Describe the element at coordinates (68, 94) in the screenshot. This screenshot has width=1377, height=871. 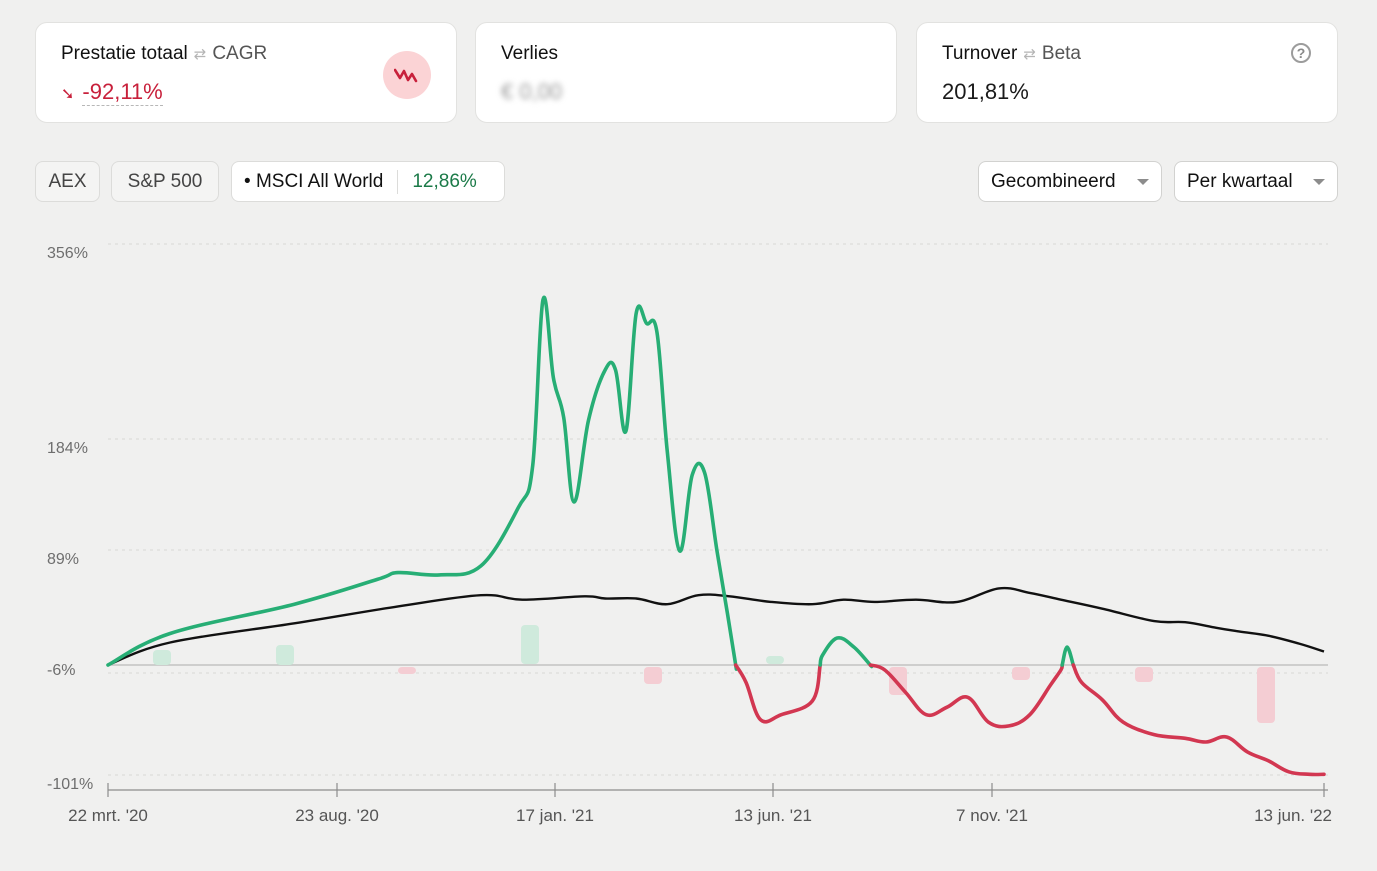
I see `arrow-down-right-icon: ➘` at that location.